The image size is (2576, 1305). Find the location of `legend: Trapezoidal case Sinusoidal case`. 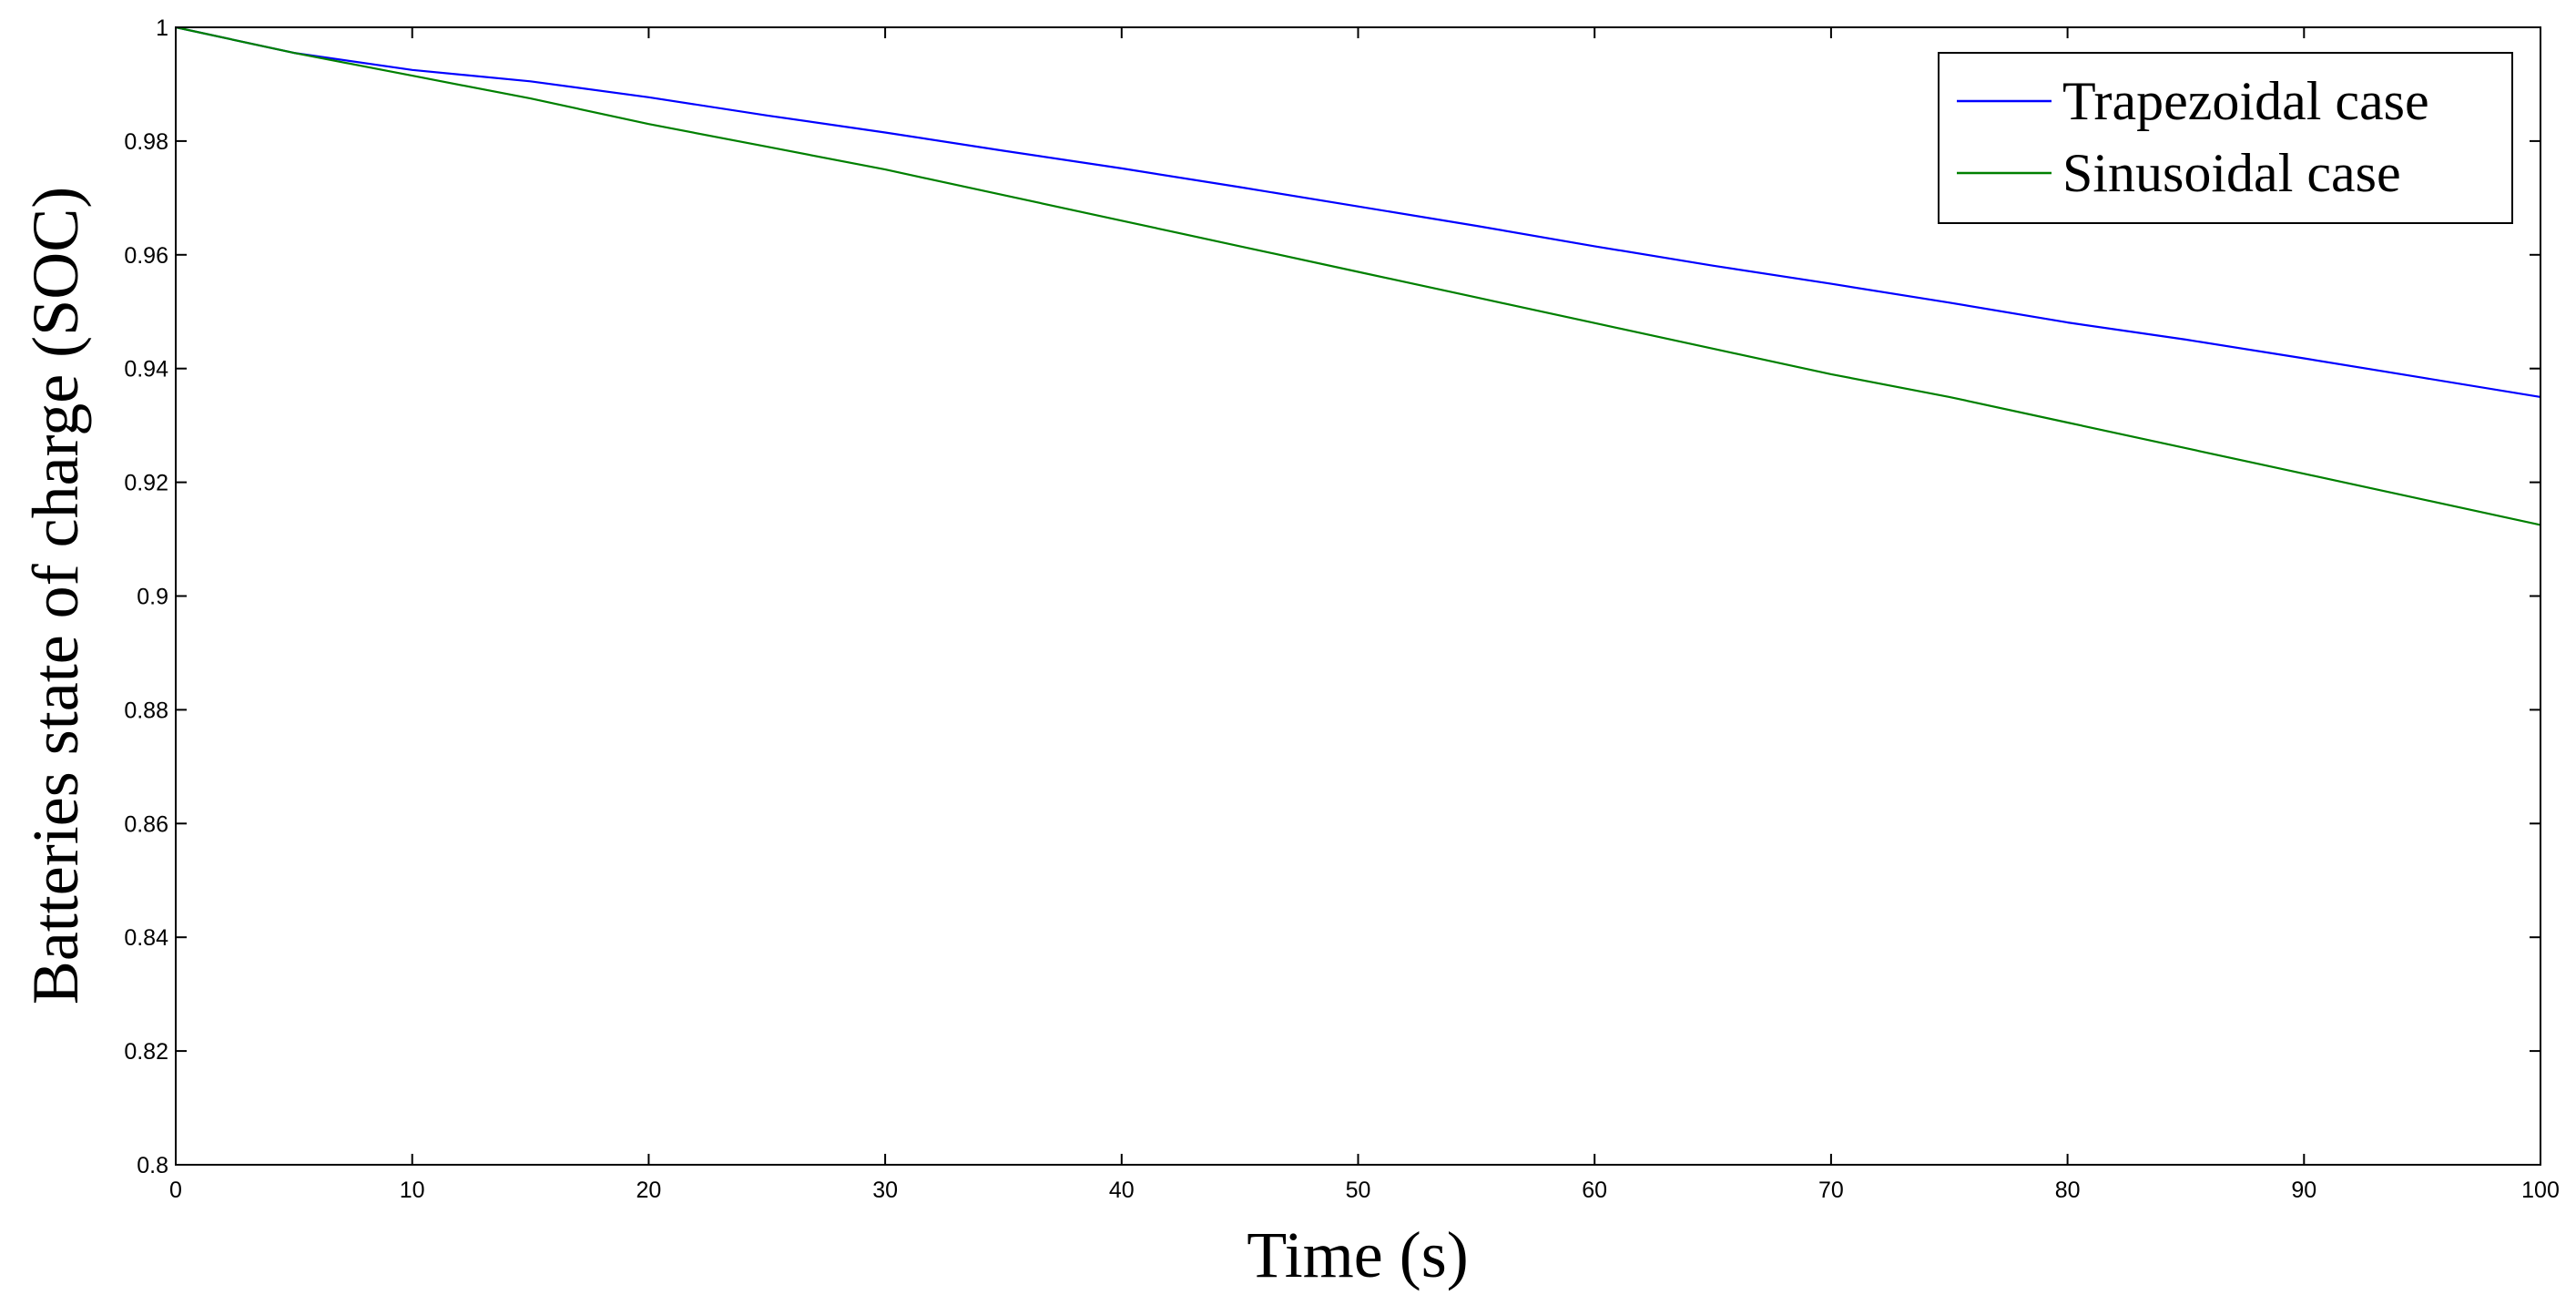

legend: Trapezoidal case Sinusoidal case is located at coordinates (2225, 138).